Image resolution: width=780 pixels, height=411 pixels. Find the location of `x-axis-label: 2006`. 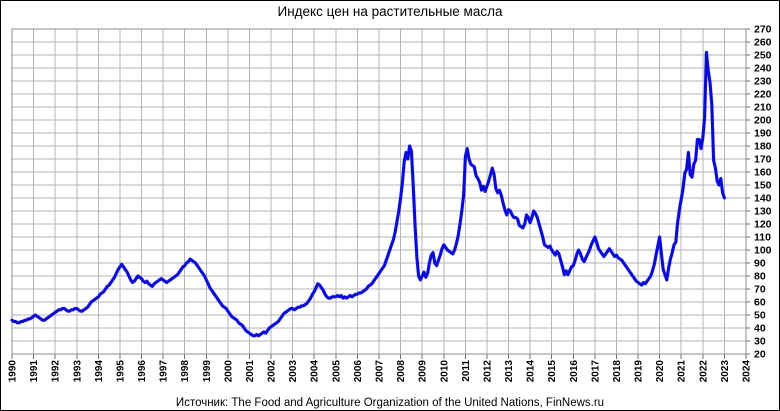

x-axis-label: 2006 is located at coordinates (358, 371).